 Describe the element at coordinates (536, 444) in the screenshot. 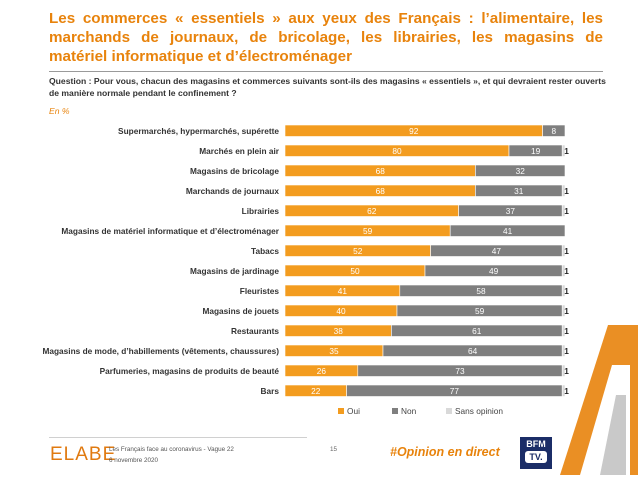

I see `bfm-logo-text: BFM` at that location.